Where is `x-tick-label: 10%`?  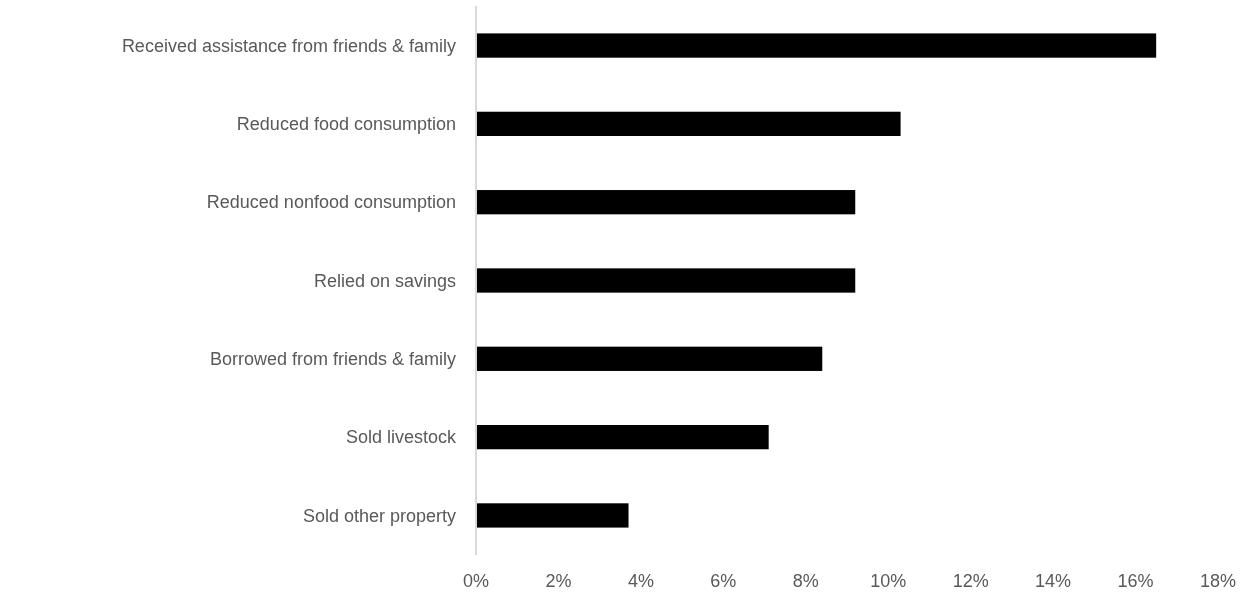 x-tick-label: 10% is located at coordinates (888, 581).